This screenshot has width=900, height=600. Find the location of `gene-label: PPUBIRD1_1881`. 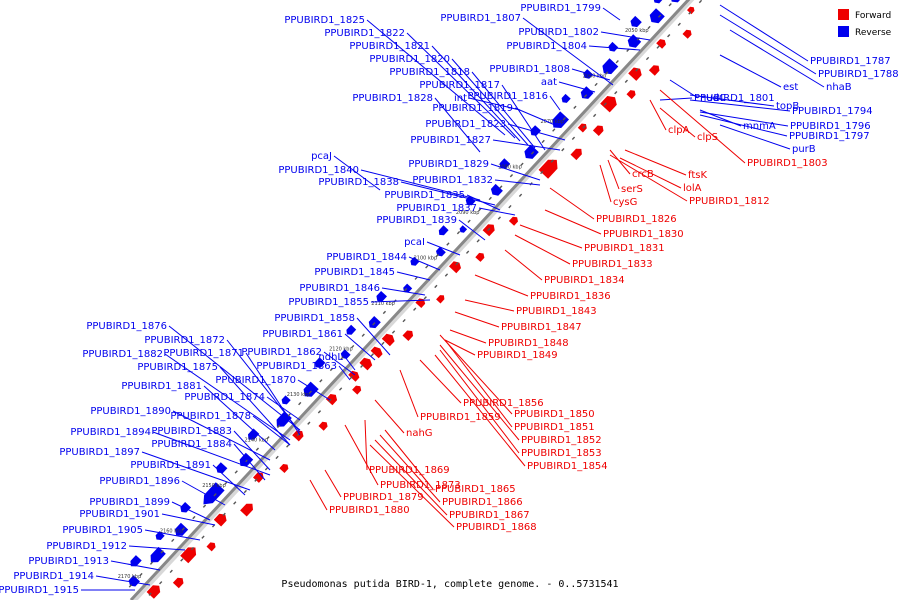

gene-label: PPUBIRD1_1881 is located at coordinates (161, 386).